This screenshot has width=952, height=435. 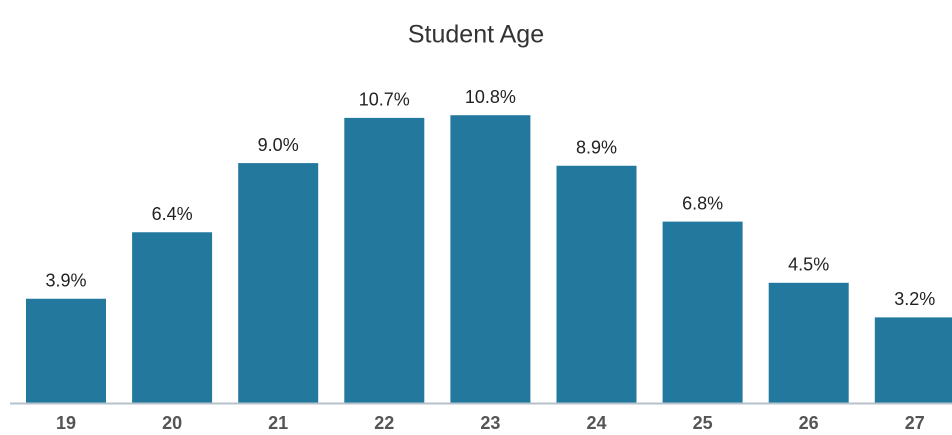 I want to click on value-label: 8.9%, so click(x=596, y=148).